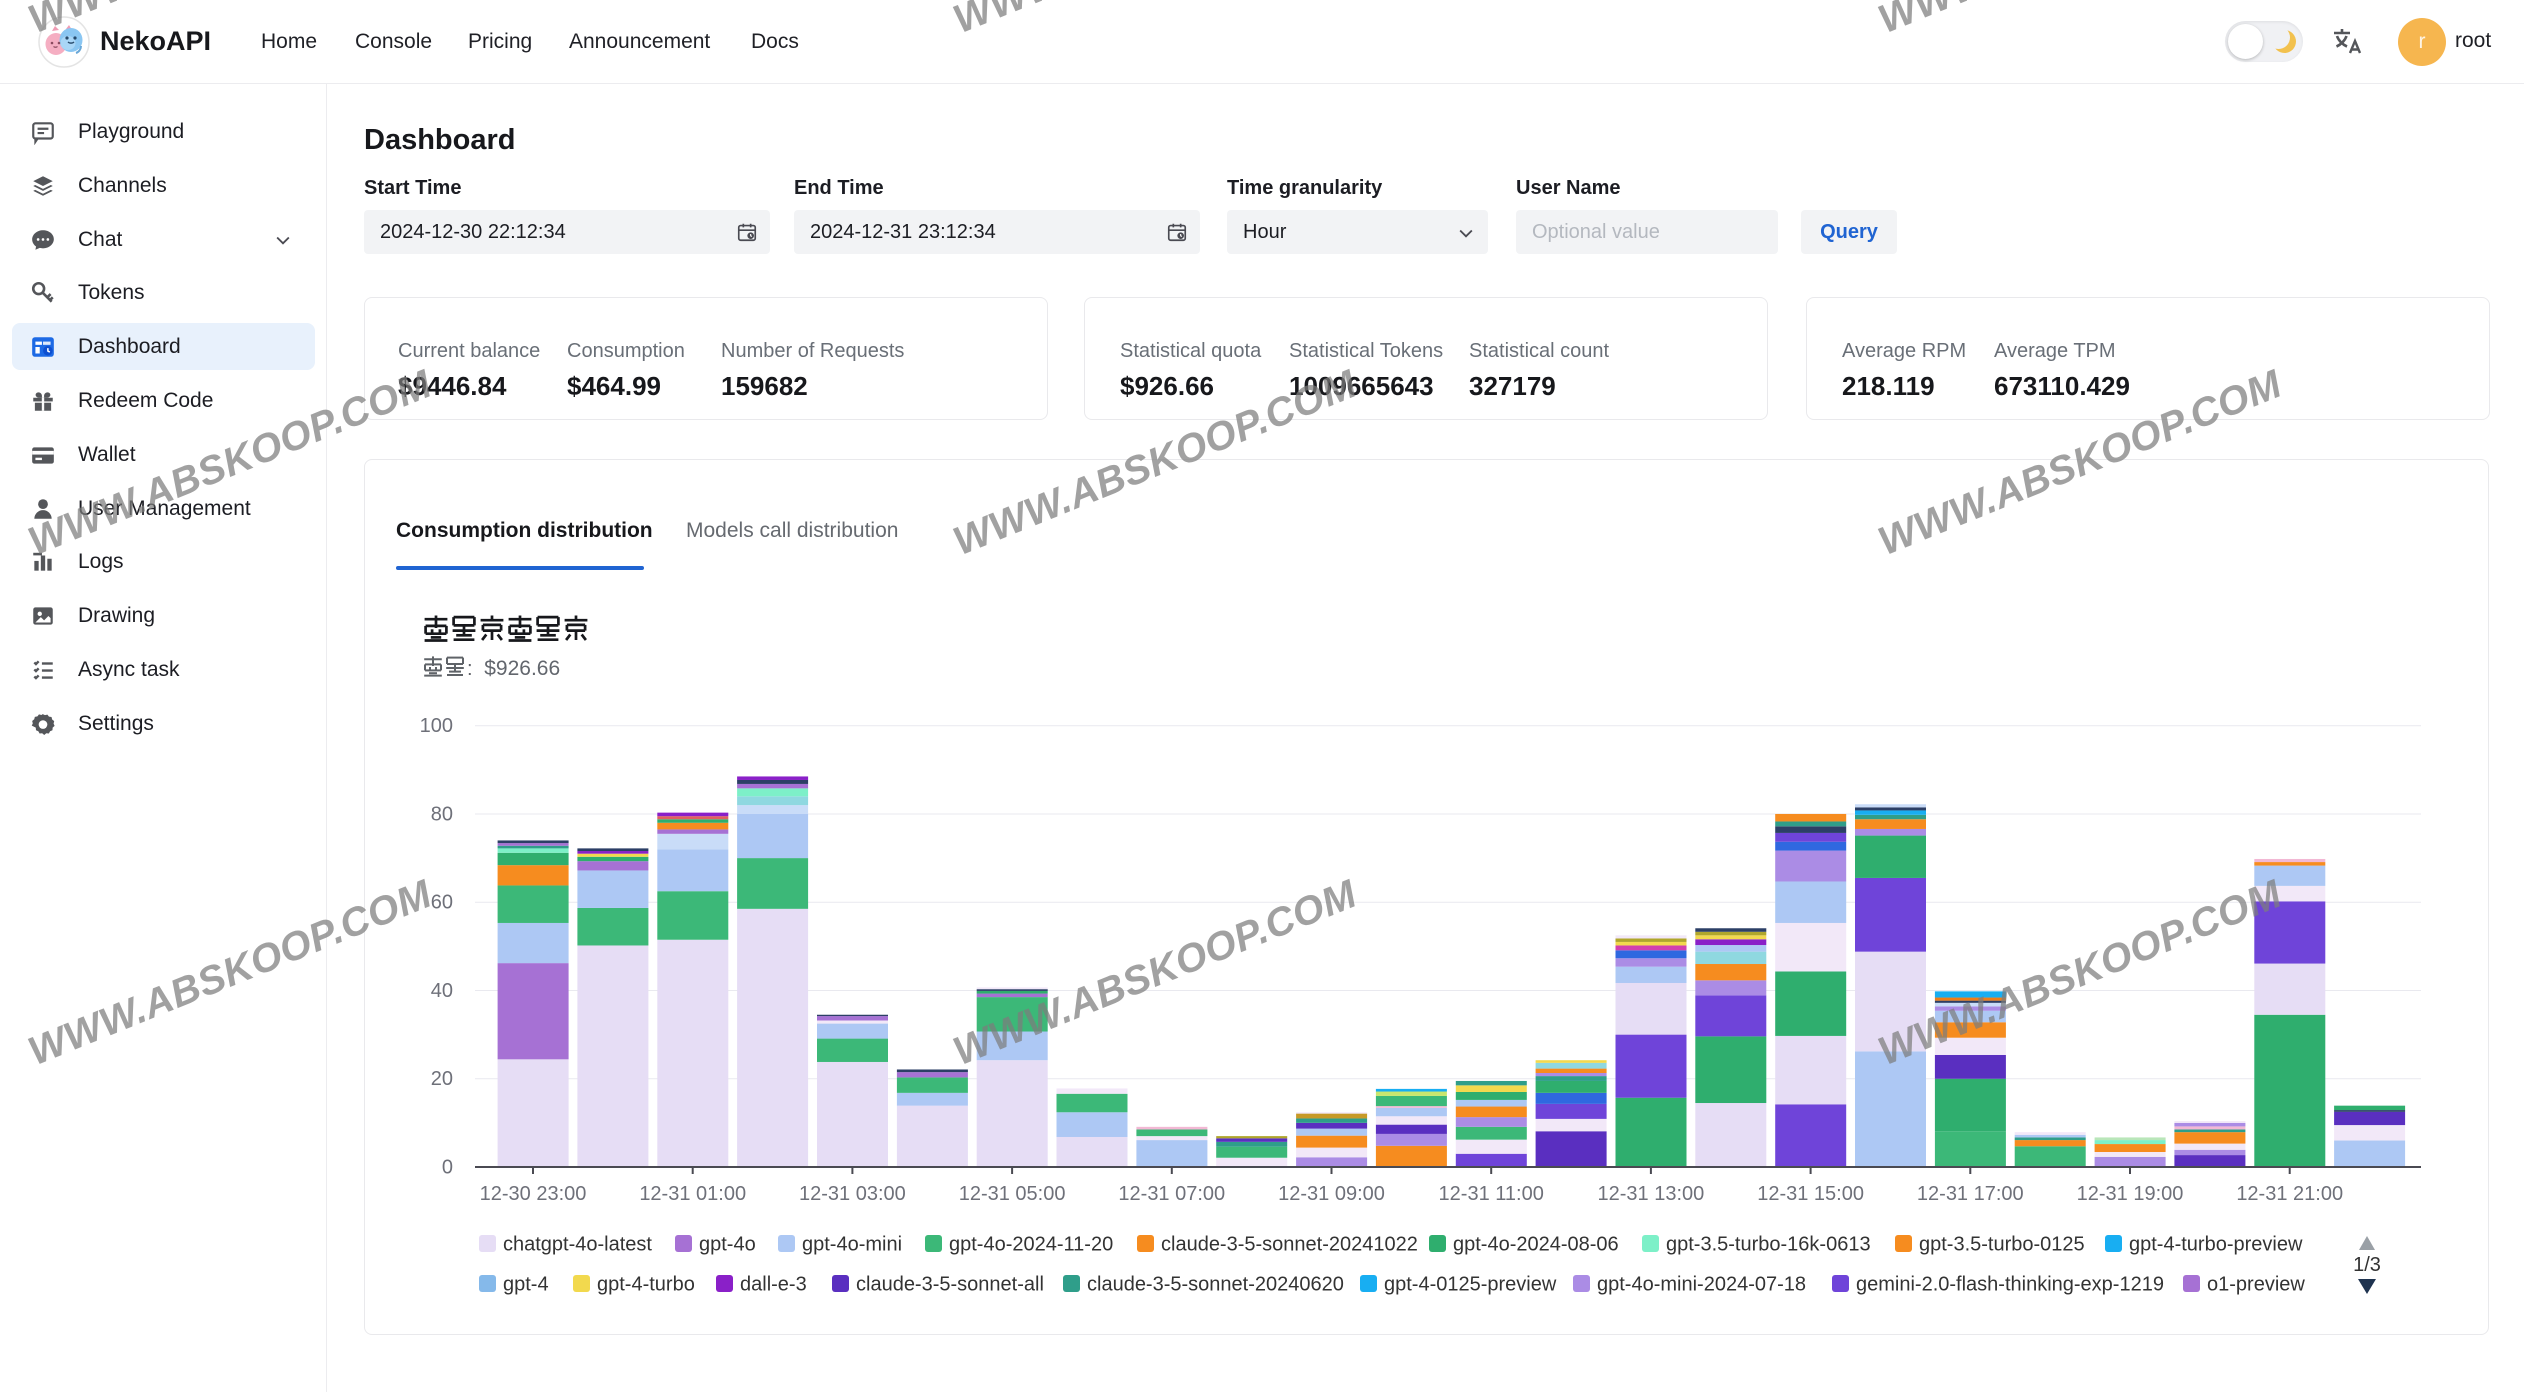 Image resolution: width=2524 pixels, height=1392 pixels. I want to click on svg-text: 12-31 07:00, so click(1171, 1194).